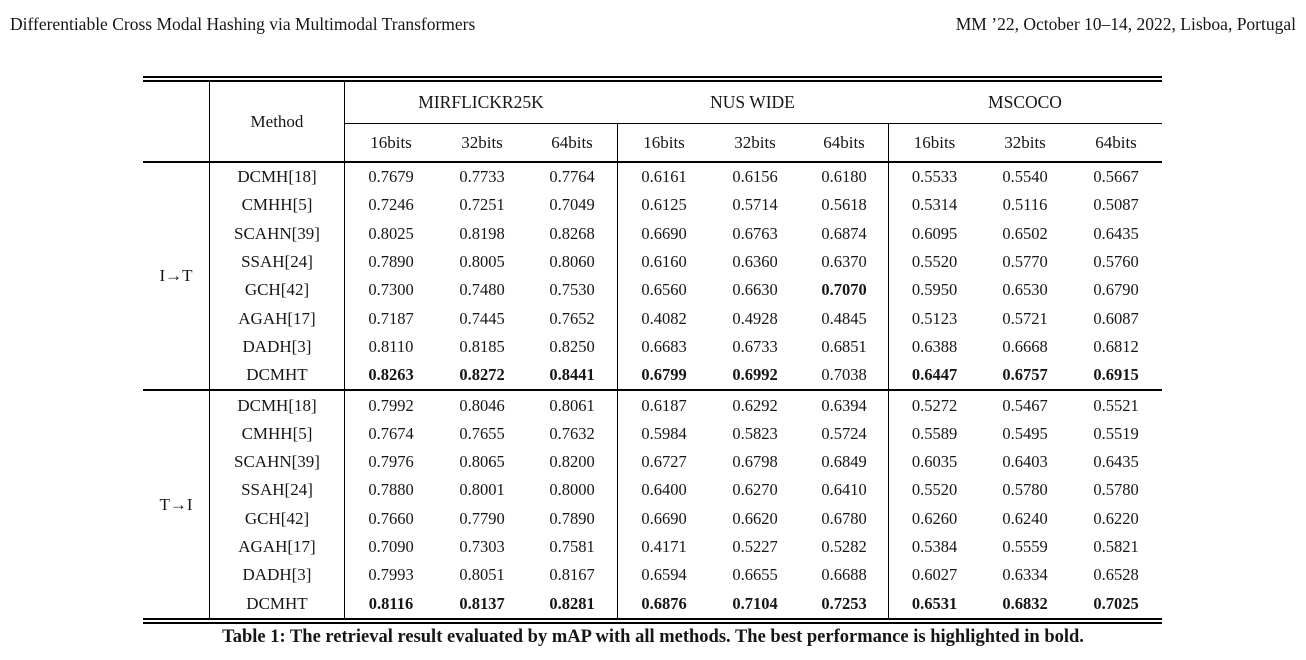 The image size is (1306, 660). I want to click on value-cell: 0.5821, so click(1116, 546).